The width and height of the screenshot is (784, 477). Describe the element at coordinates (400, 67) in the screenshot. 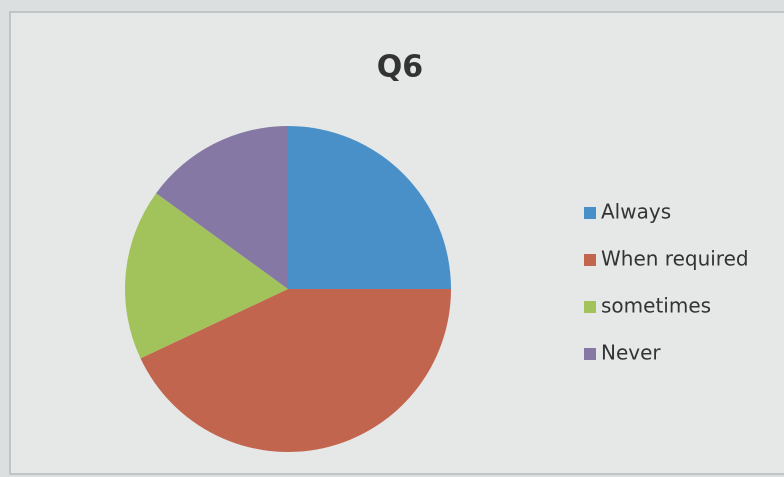

I see `chart-title: Q6` at that location.